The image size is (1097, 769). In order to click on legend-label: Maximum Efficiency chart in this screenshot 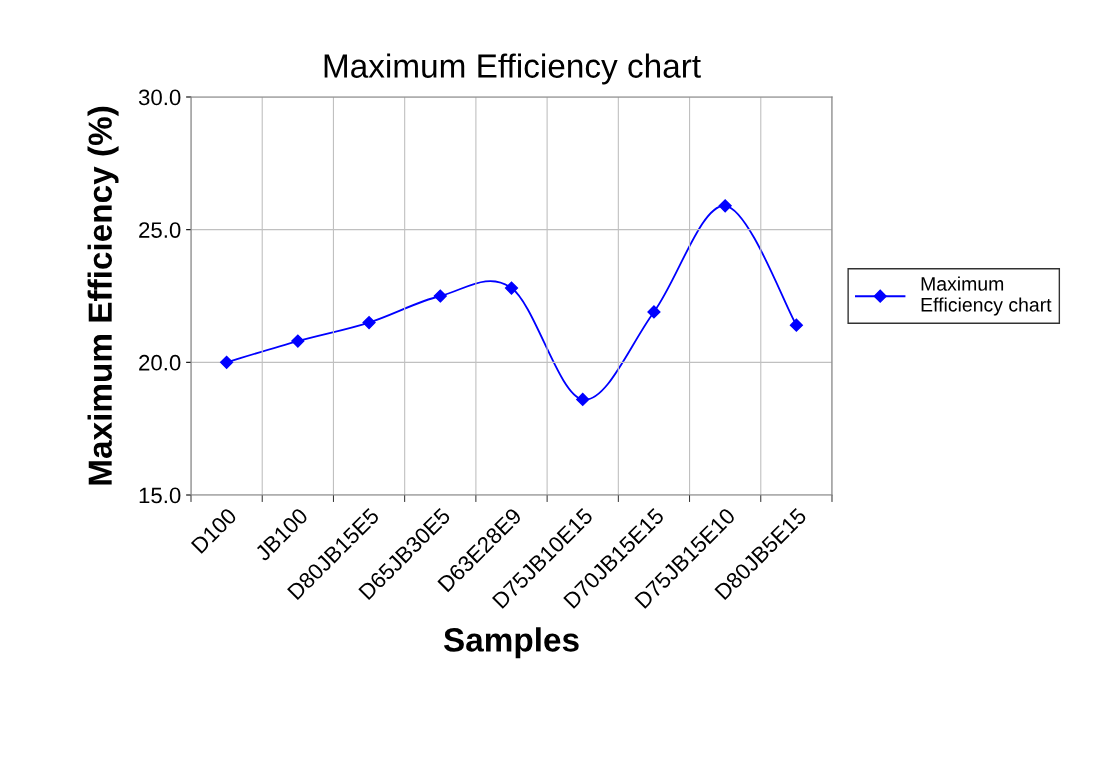, I will do `click(986, 296)`.